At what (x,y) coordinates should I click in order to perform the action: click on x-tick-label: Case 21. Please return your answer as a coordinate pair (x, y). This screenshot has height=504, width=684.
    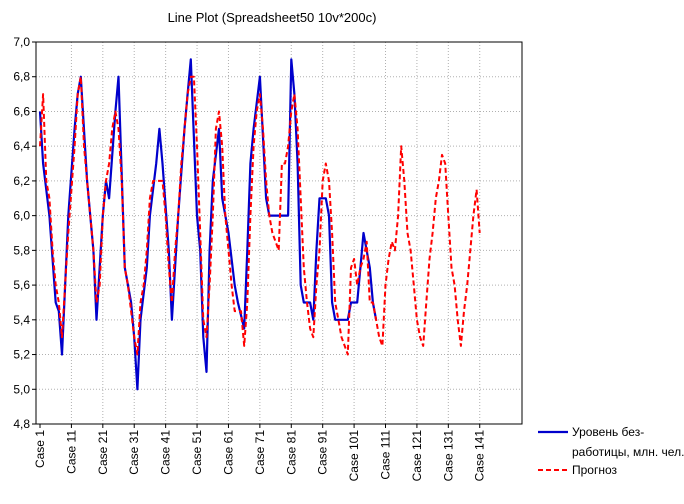
    Looking at the image, I should click on (103, 452).